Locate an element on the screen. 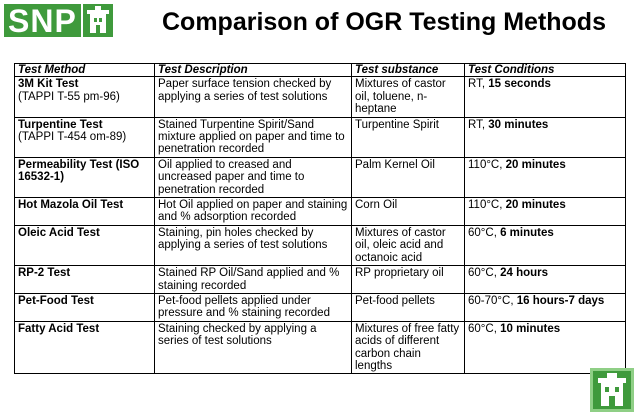 The image size is (638, 417). header-test-description: Test Description is located at coordinates (253, 70).